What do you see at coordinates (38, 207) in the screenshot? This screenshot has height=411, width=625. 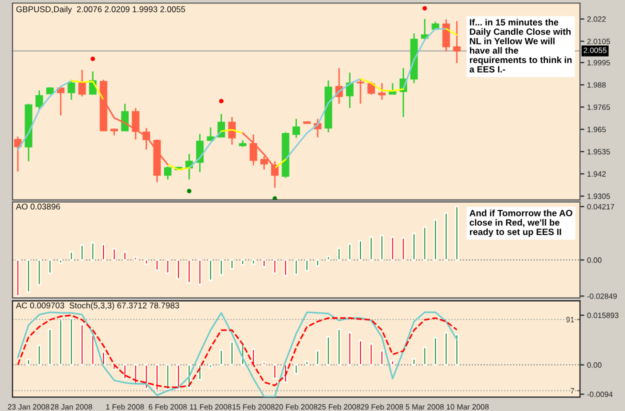 I see `chart-title: AO 0.03896` at bounding box center [38, 207].